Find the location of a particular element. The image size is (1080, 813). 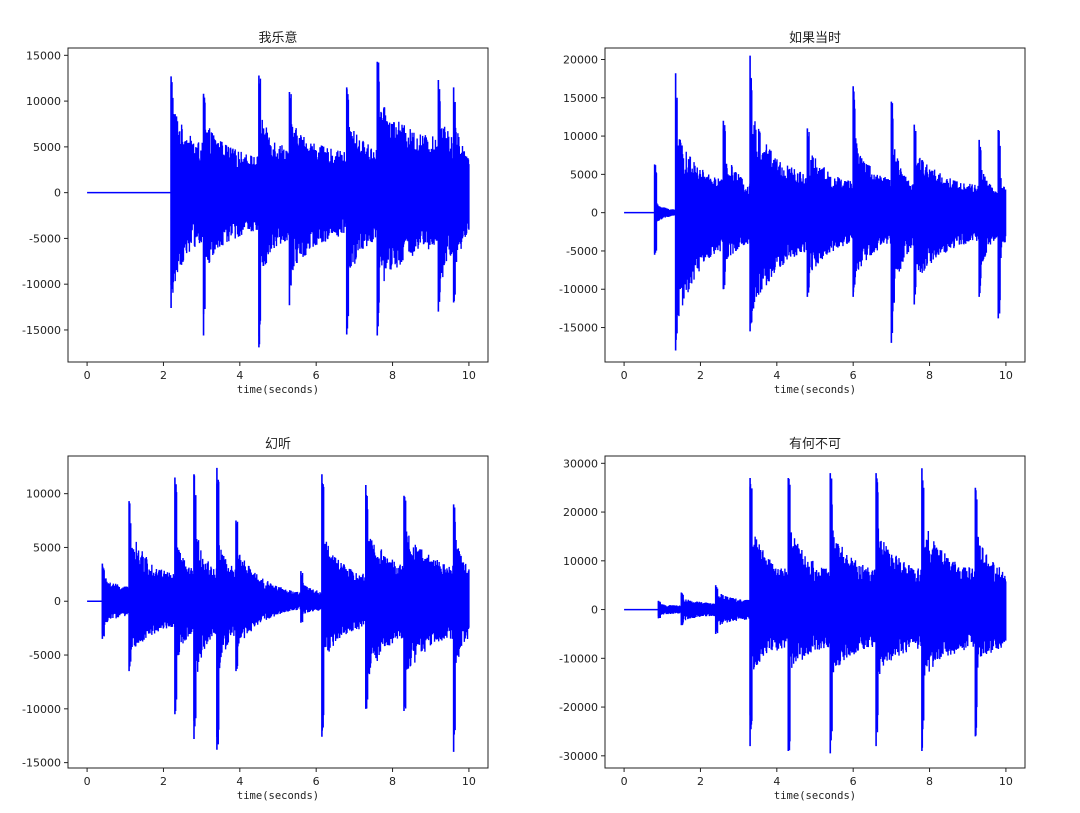

subplot-4-waveform is located at coordinates (815, 611).